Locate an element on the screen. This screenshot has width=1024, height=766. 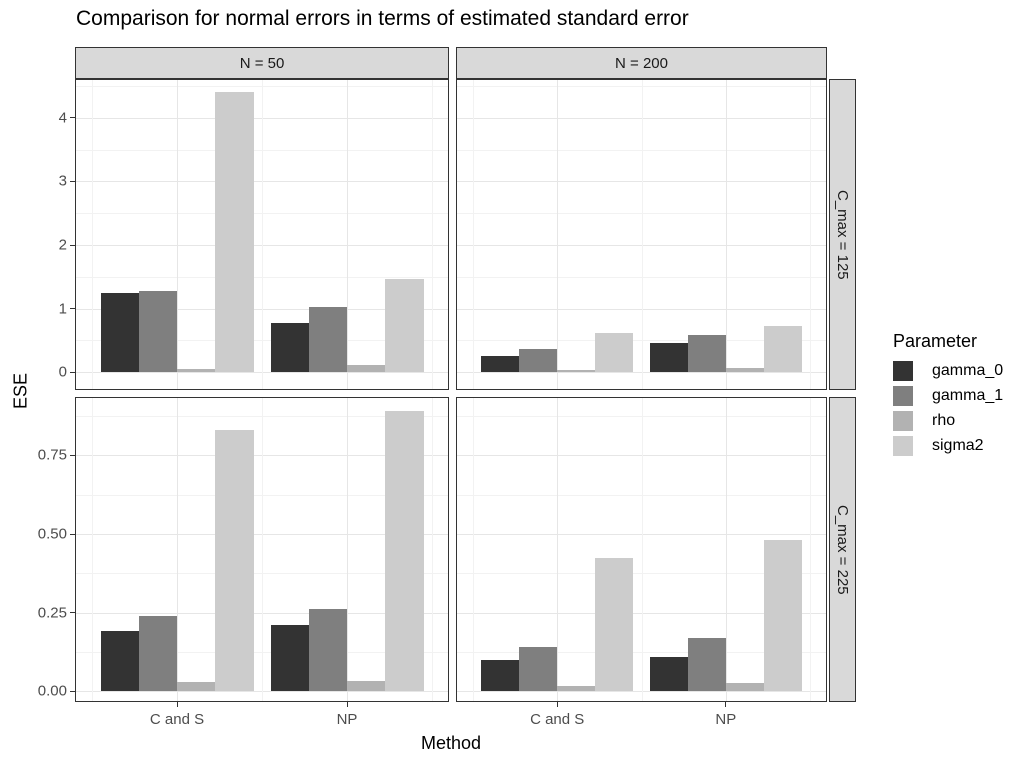
facet-strip-row-cmax225: C_max = 225 is located at coordinates (842, 549).